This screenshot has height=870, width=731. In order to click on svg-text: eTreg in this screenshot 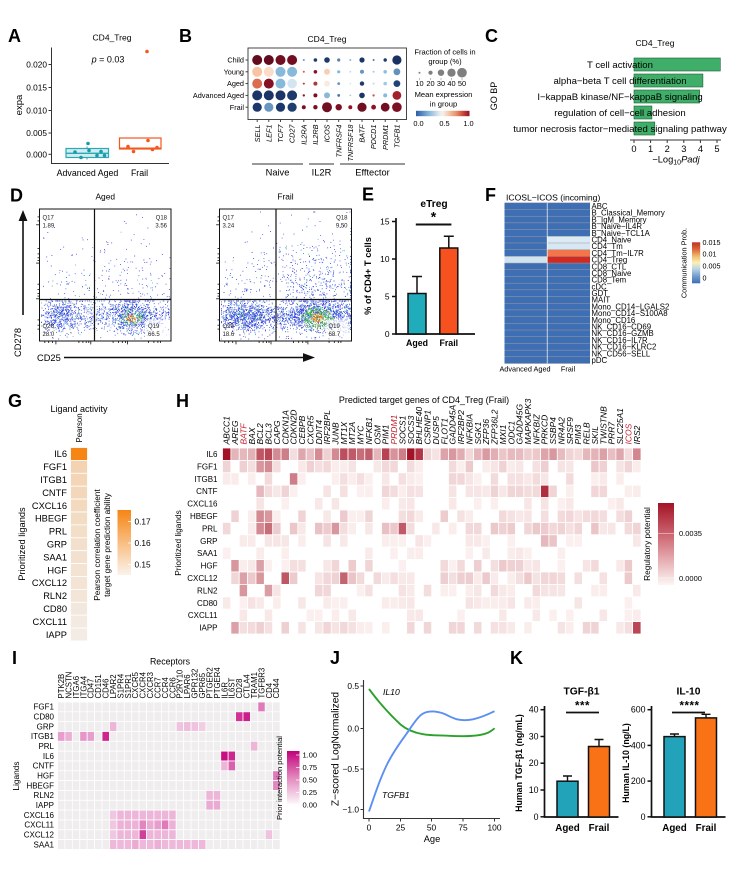, I will do `click(433, 204)`.